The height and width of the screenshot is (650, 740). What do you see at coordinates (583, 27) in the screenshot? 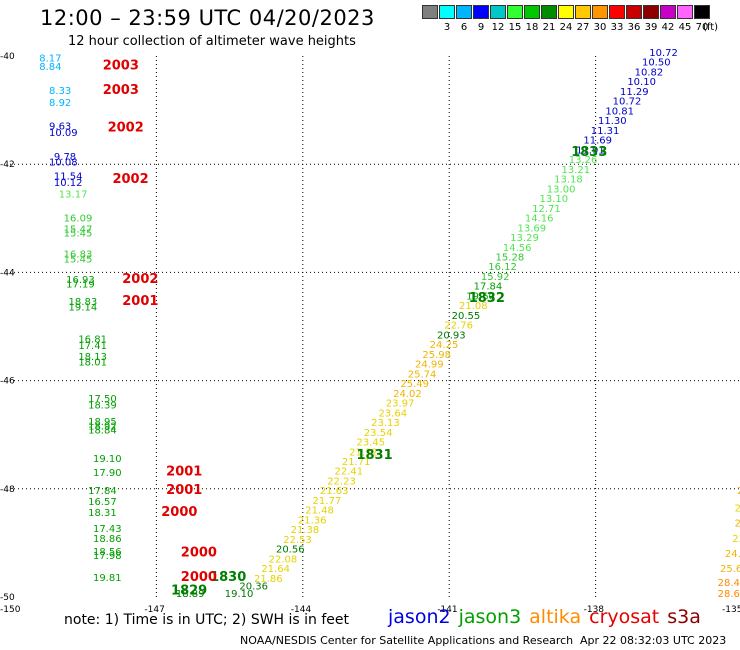
I see `legend-label: 27` at bounding box center [583, 27].